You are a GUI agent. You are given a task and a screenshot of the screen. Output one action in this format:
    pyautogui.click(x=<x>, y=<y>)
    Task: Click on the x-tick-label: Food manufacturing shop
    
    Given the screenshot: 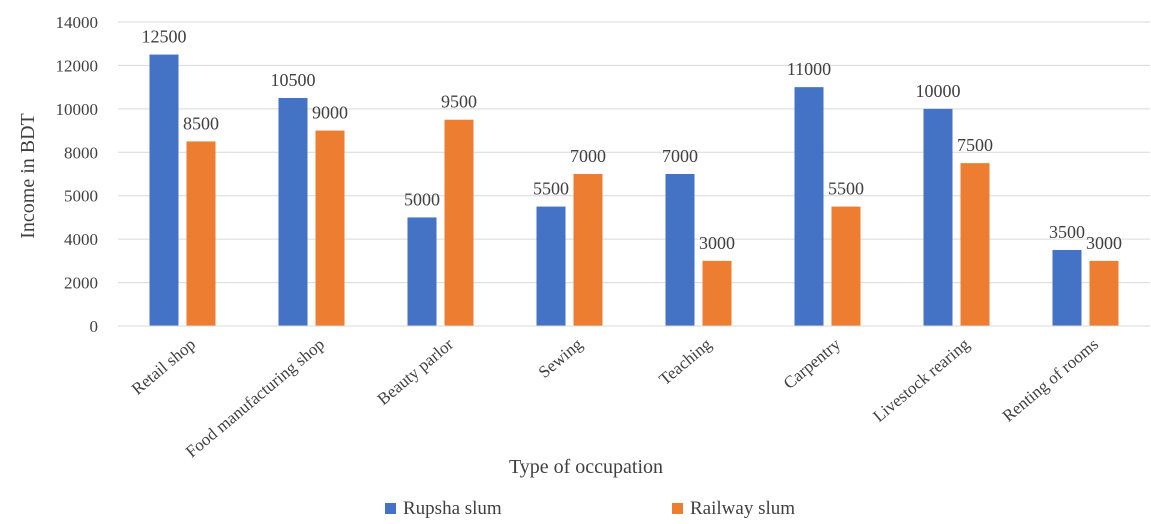 What is the action you would take?
    pyautogui.click(x=255, y=398)
    